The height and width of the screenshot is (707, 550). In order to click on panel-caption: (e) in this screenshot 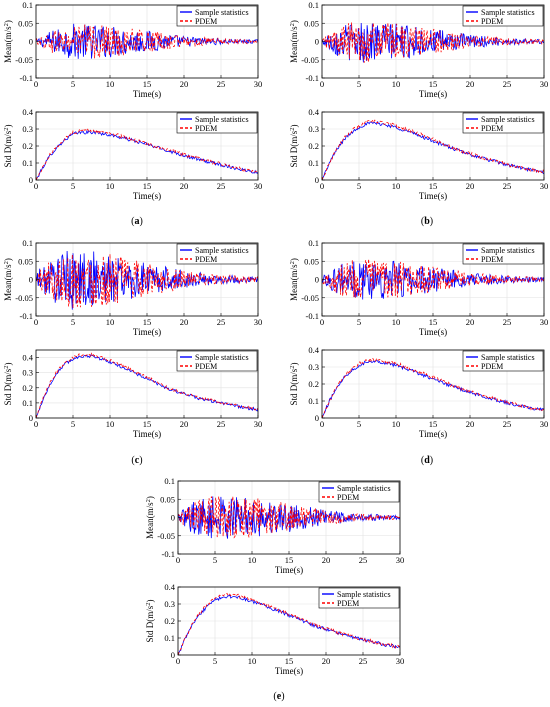, I will do `click(278, 696)`.